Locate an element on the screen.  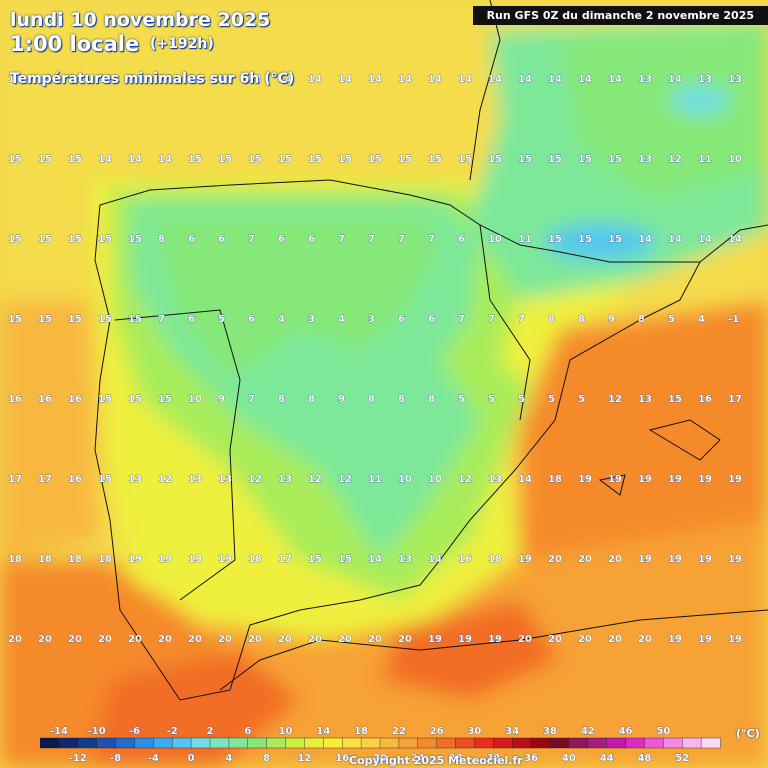
legend-bottom-label: 24 is located at coordinates (418, 758).